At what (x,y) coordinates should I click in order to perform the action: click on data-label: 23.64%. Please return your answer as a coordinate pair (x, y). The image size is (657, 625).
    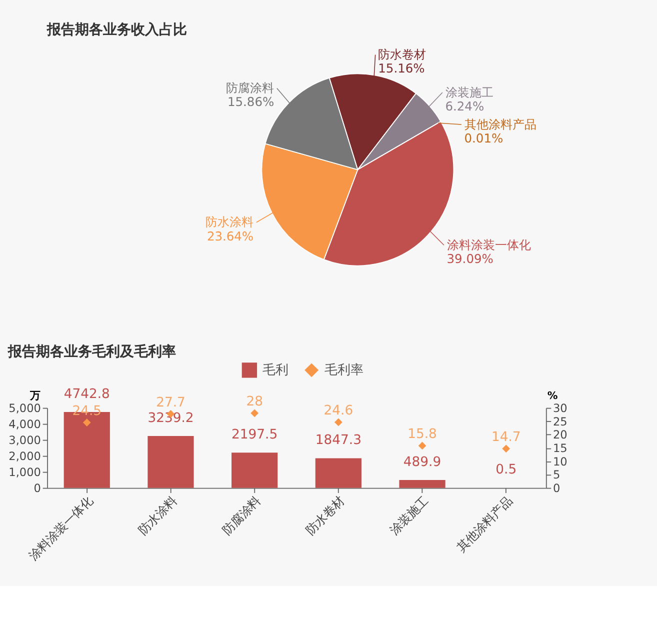
    Looking at the image, I should click on (230, 236).